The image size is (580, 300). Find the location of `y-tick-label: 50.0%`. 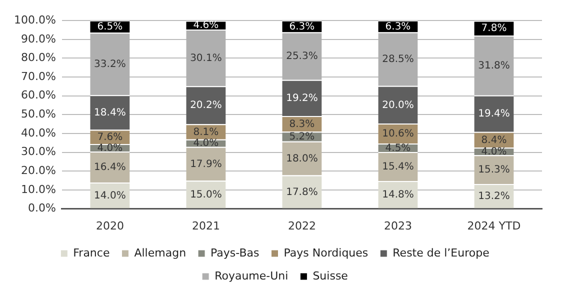

y-tick-label: 50.0% is located at coordinates (38, 114).